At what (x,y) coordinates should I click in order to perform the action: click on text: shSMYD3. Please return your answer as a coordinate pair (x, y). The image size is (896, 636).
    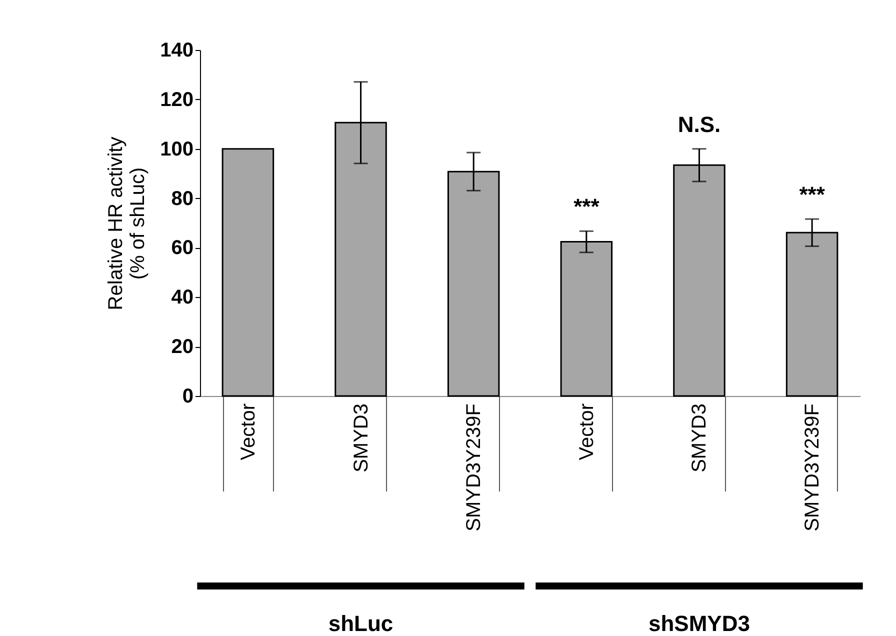
    Looking at the image, I should click on (699, 623).